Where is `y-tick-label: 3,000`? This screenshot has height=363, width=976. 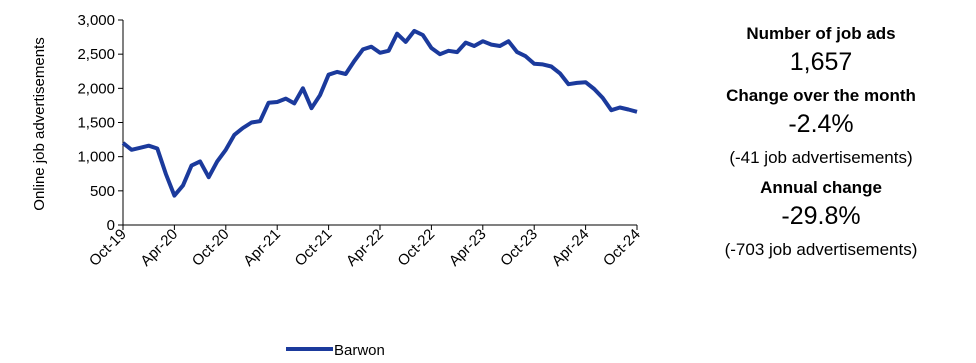 y-tick-label: 3,000 is located at coordinates (96, 20).